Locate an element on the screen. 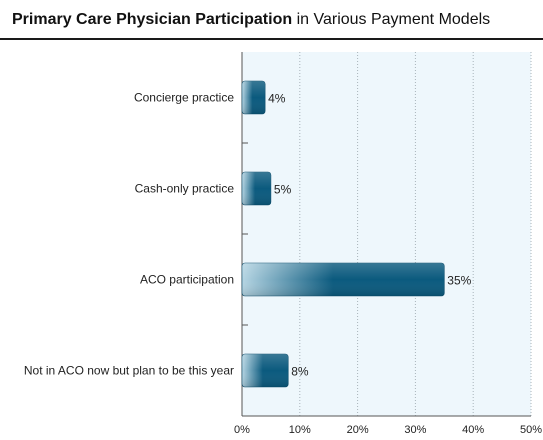 The height and width of the screenshot is (440, 543). data-label: 4% is located at coordinates (277, 99).